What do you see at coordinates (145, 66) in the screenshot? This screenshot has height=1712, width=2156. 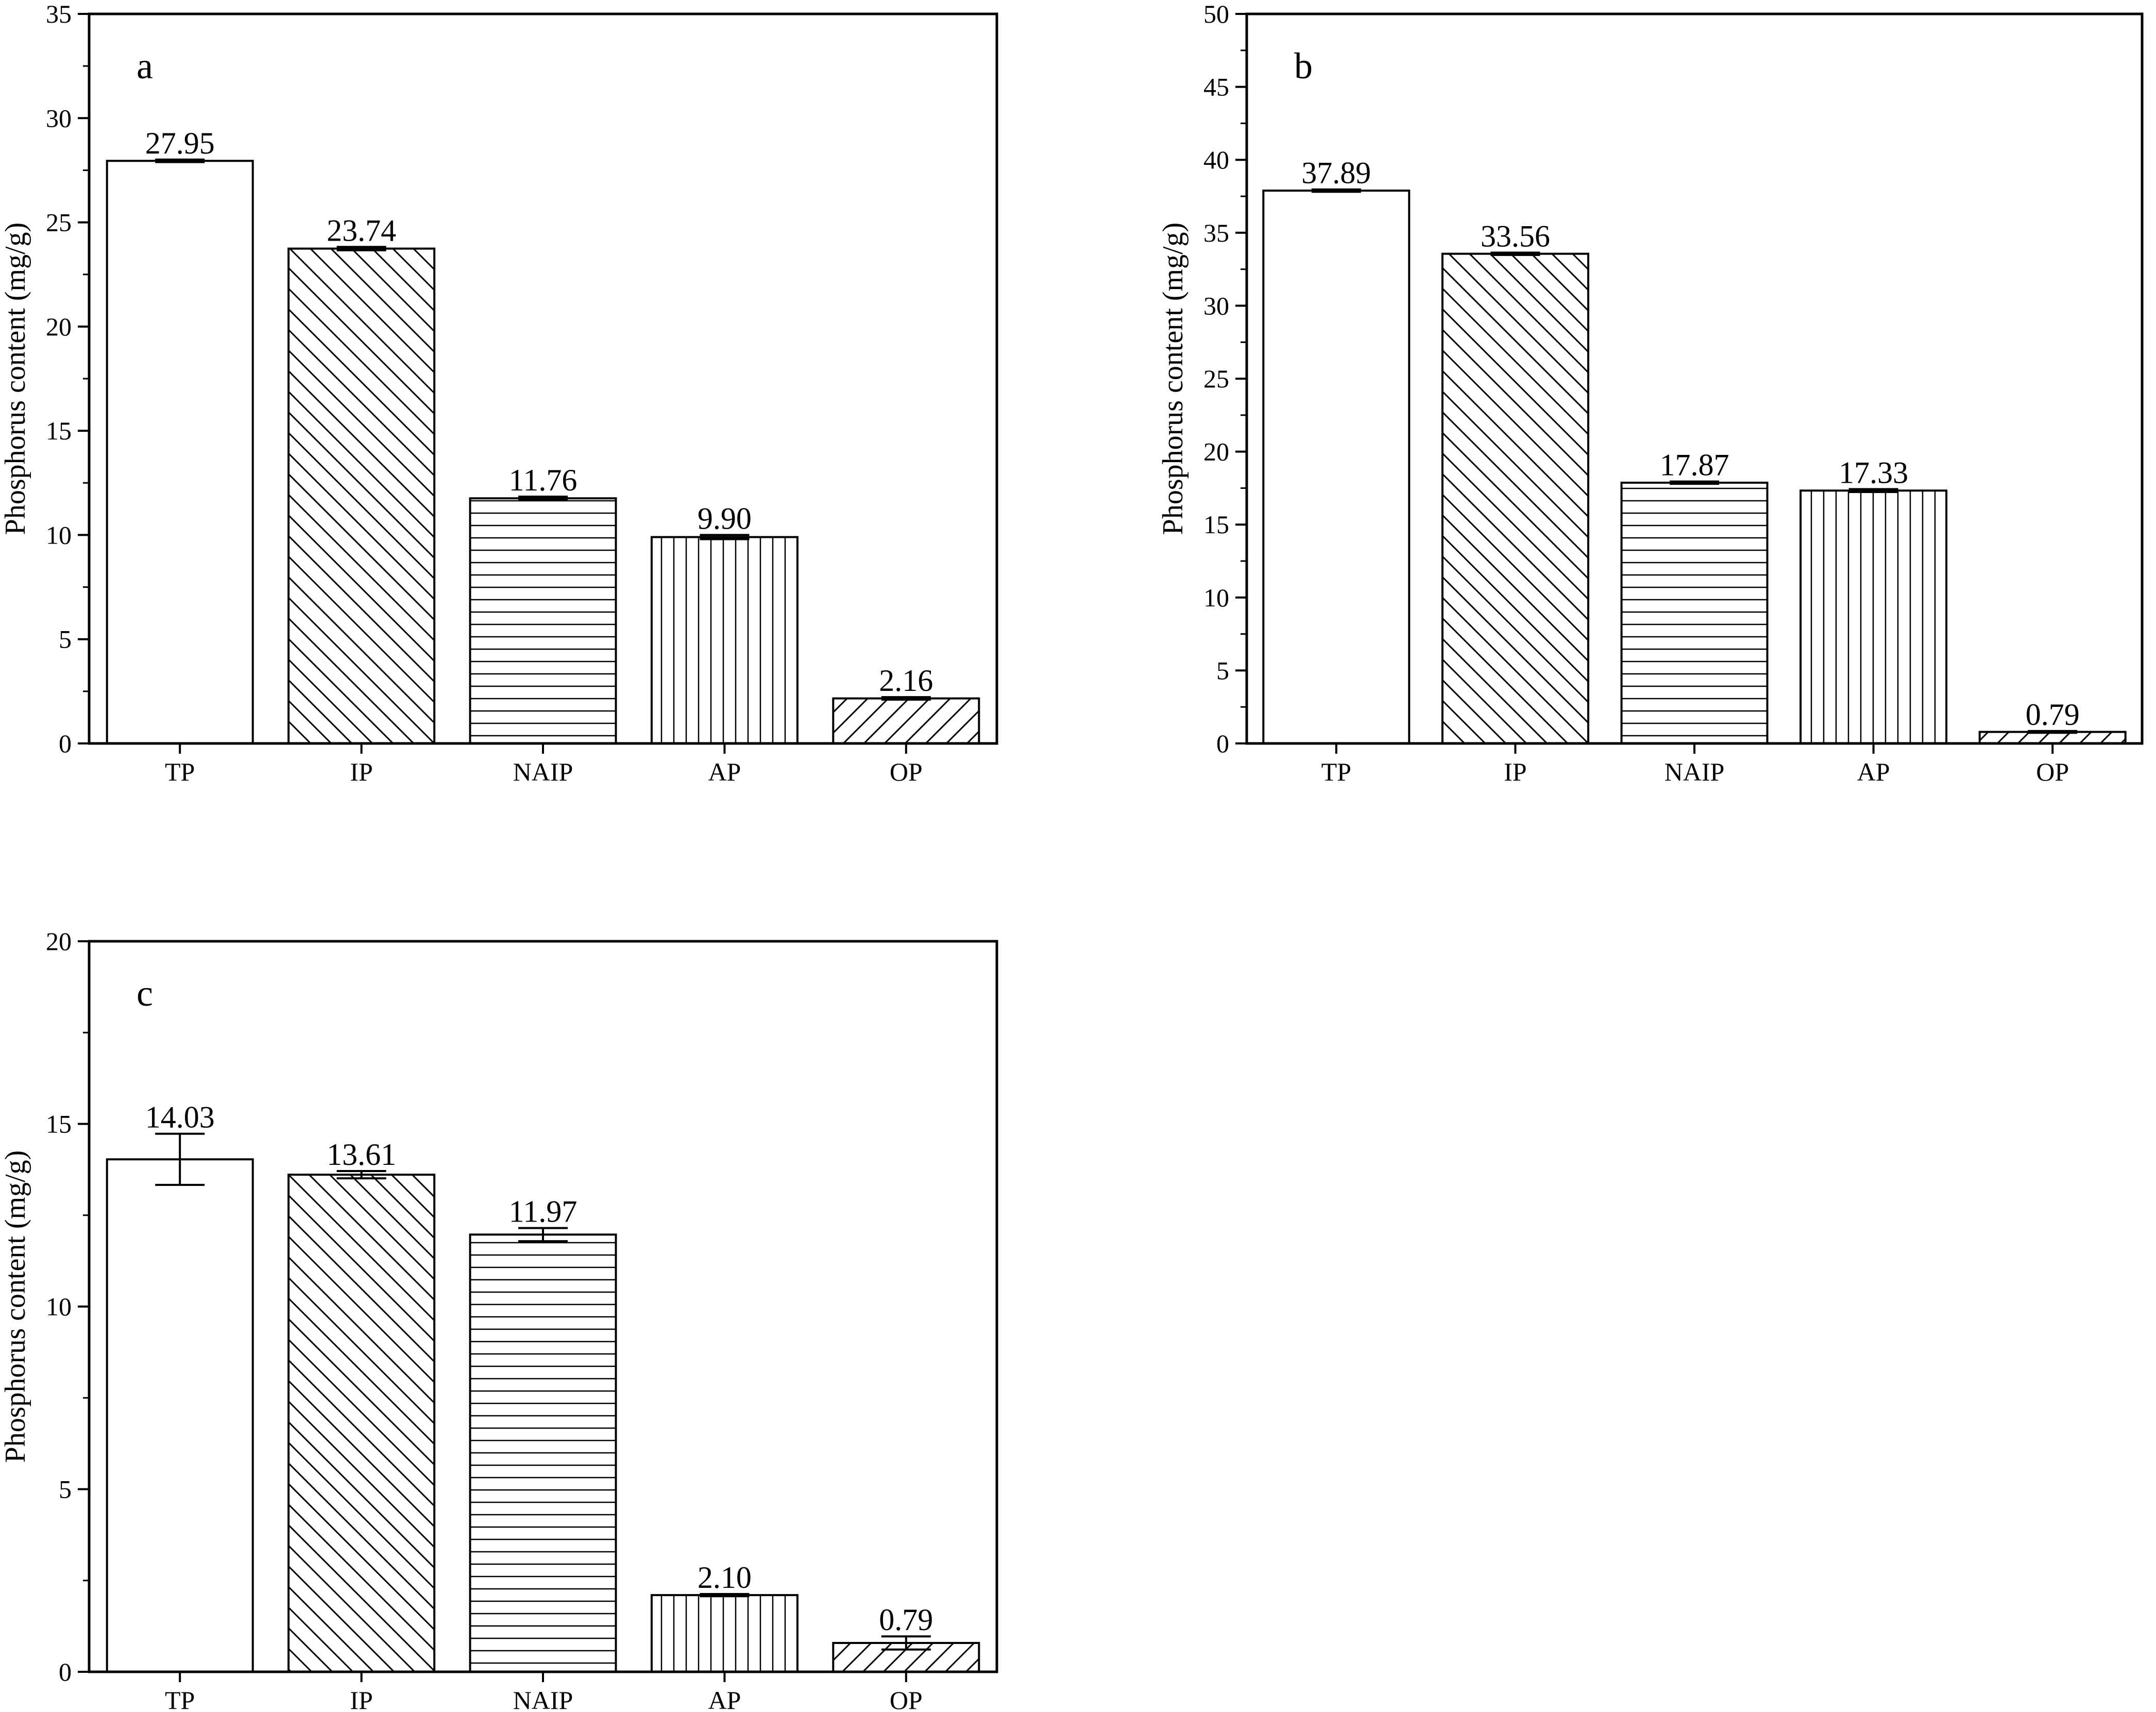 I see `panel-label: a` at bounding box center [145, 66].